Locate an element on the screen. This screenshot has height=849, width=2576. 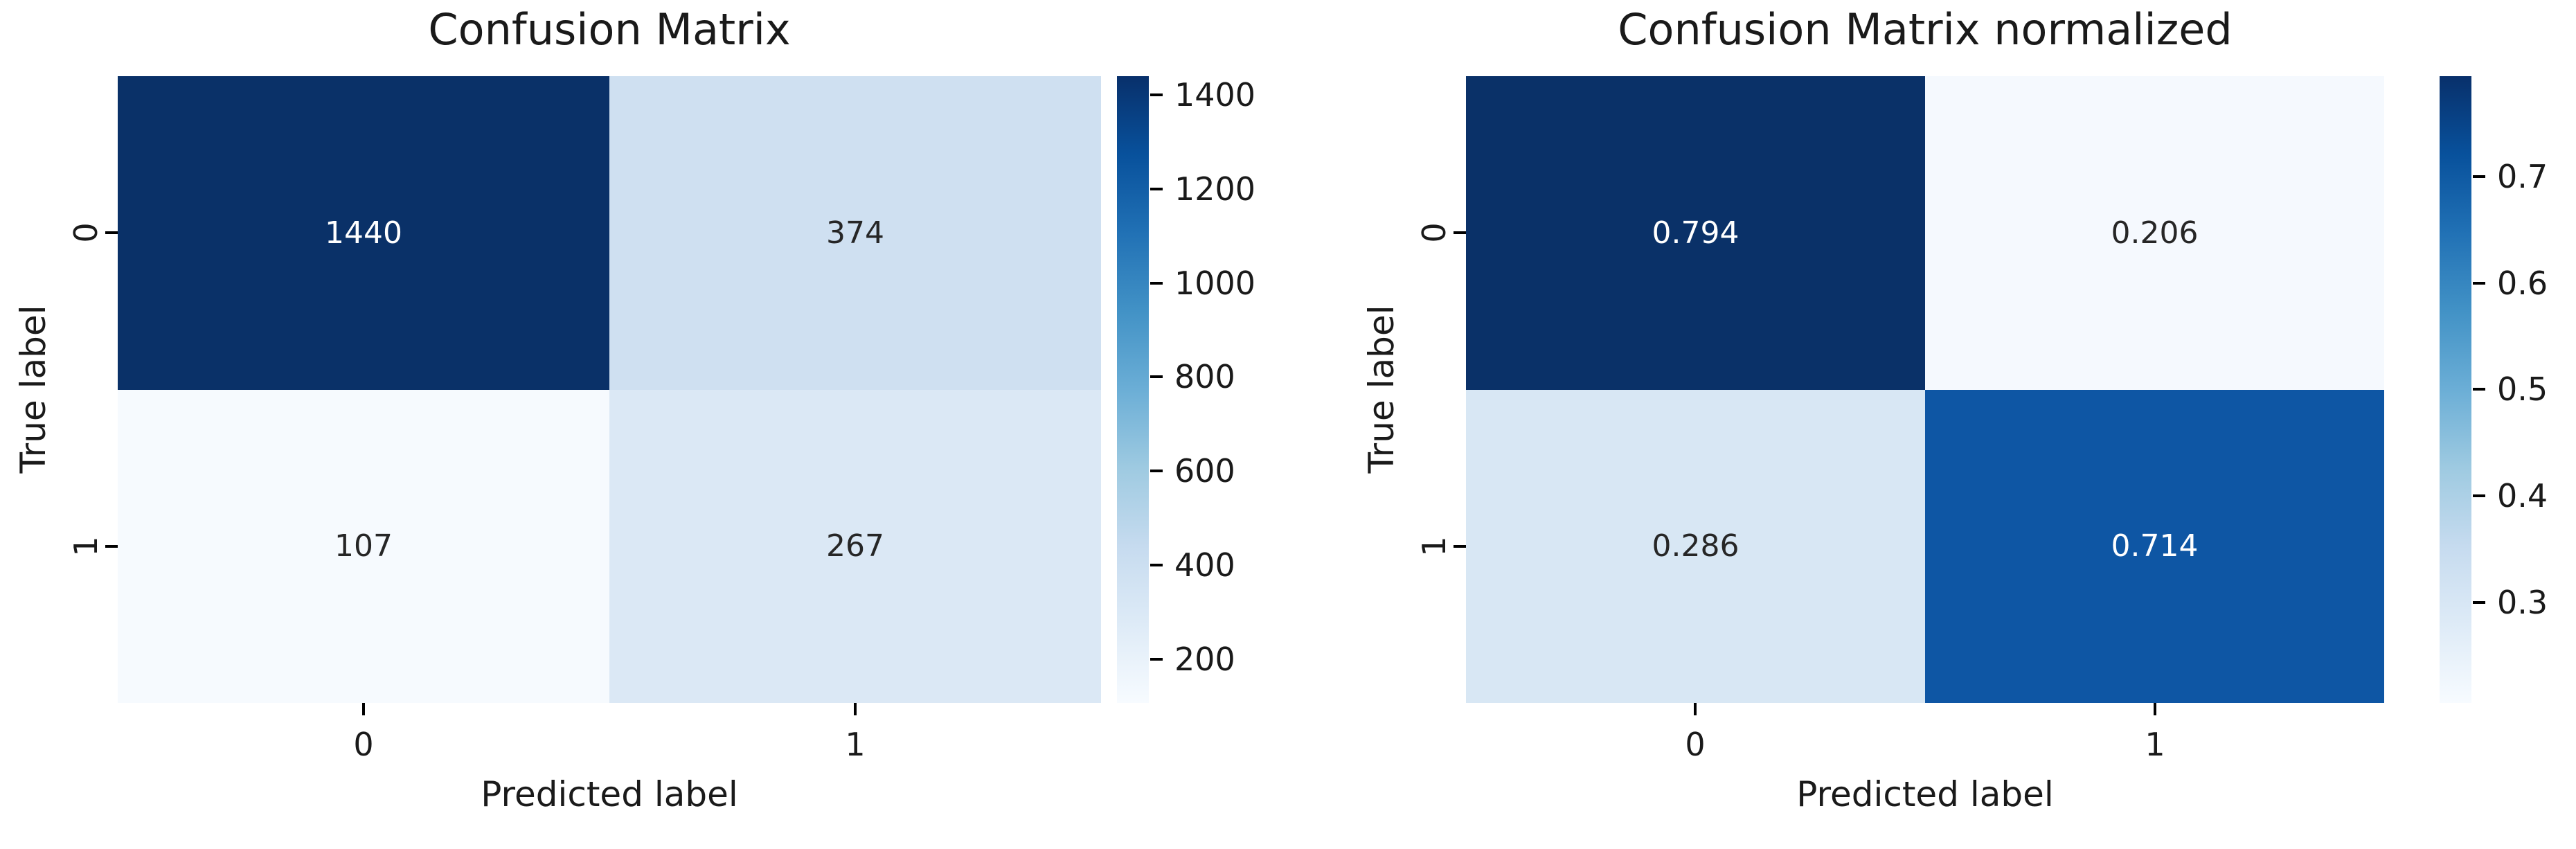
right-plot-title: Confusion Matrix normalized is located at coordinates (1925, 30).